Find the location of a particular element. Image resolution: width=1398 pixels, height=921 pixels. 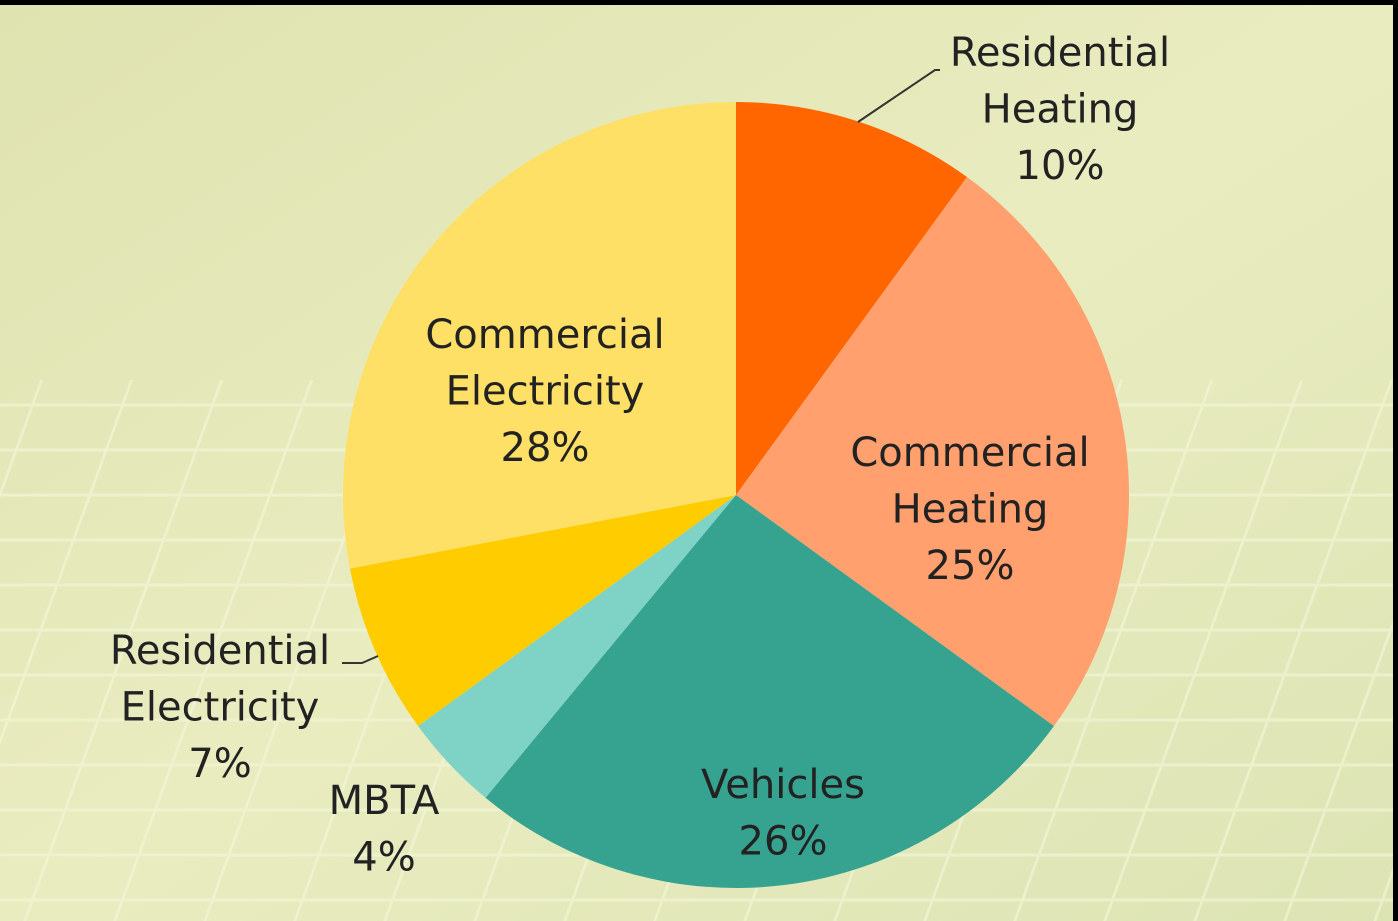

value-label: 28% is located at coordinates (545, 448).